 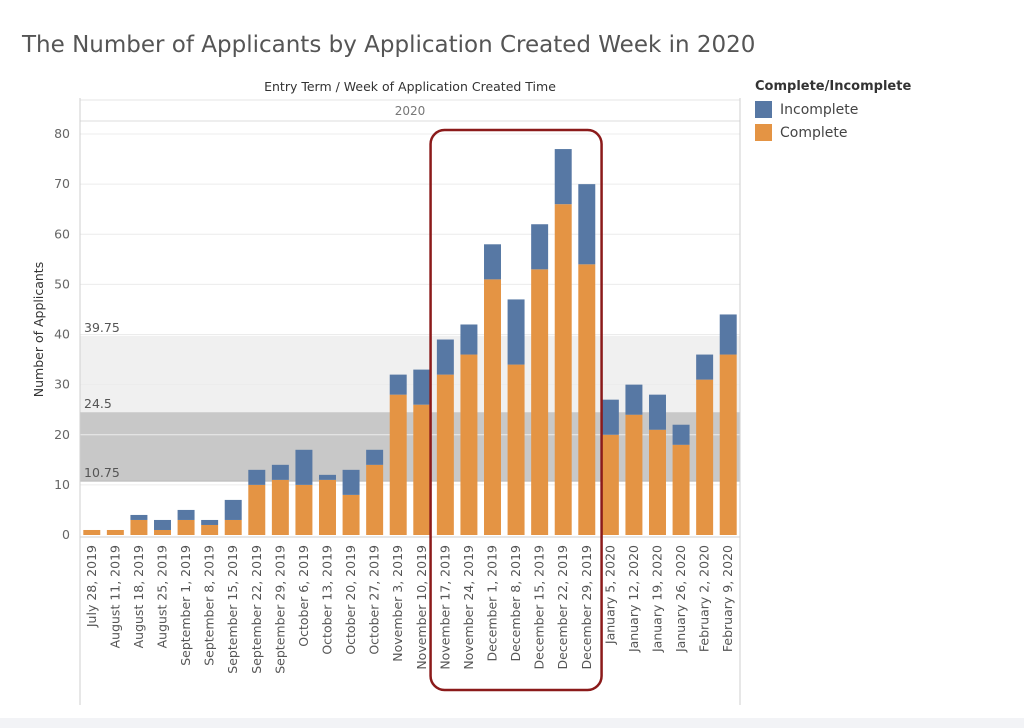 I want to click on x-tick-label-19: December 15, 2019, so click(x=539, y=607).